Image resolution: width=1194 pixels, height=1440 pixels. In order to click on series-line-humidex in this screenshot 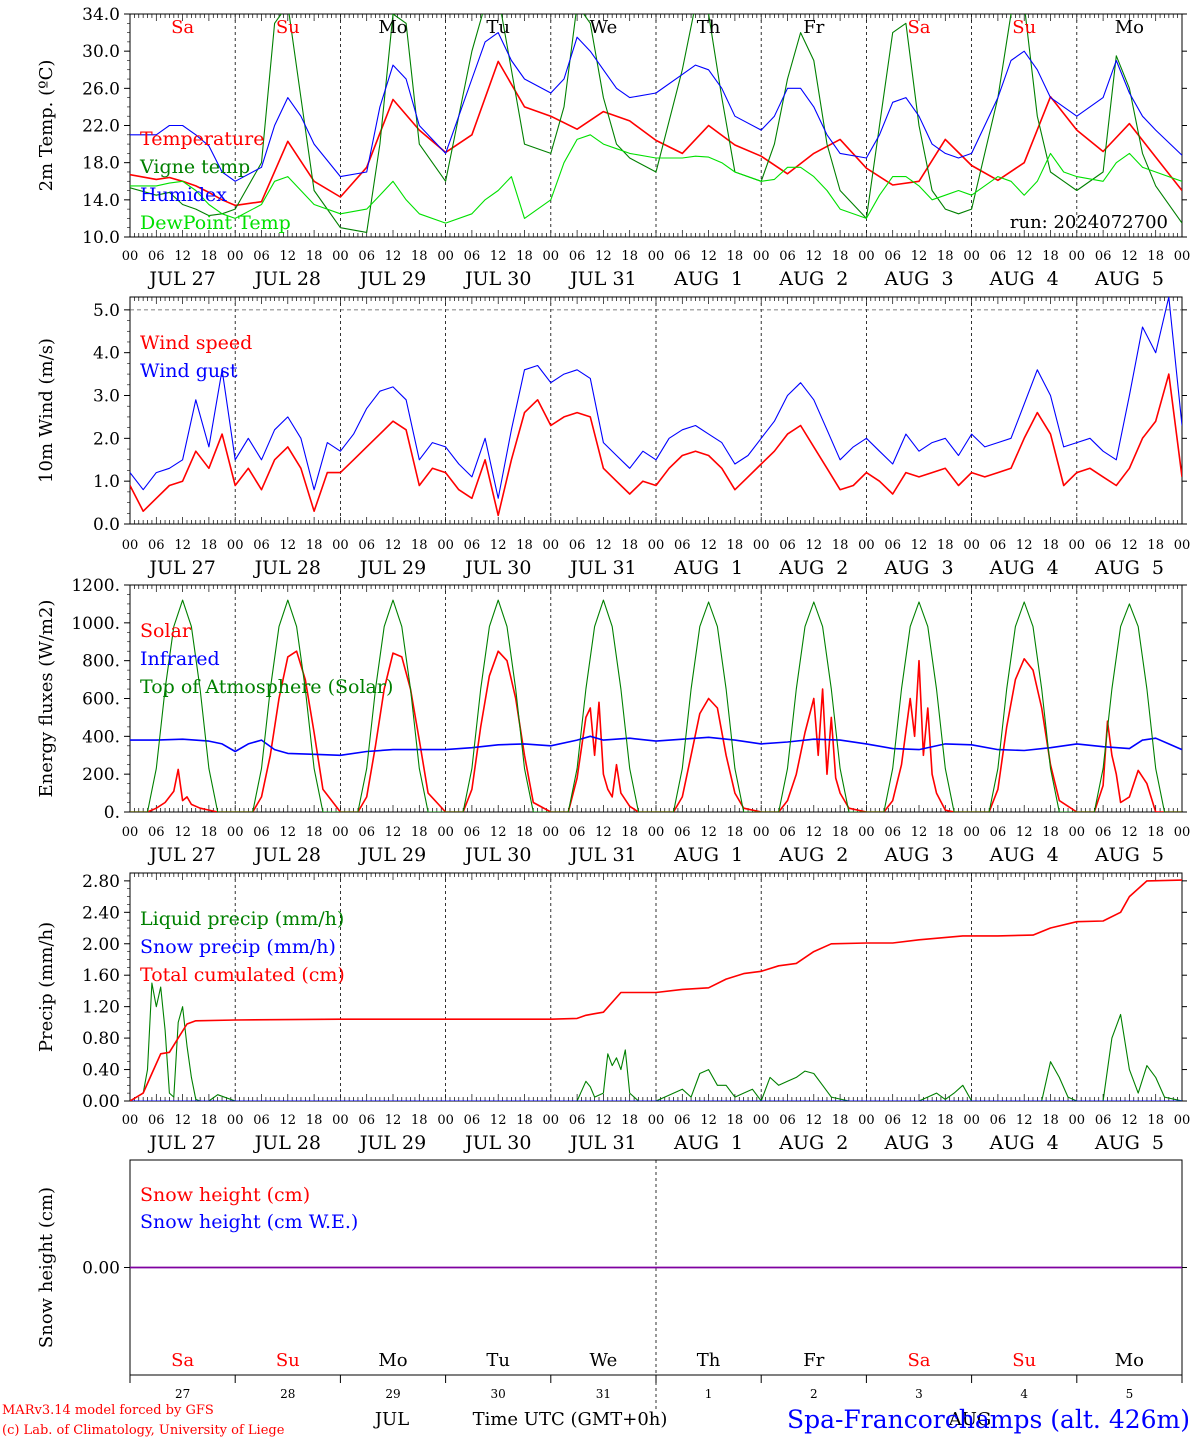, I will do `click(656, 107)`.